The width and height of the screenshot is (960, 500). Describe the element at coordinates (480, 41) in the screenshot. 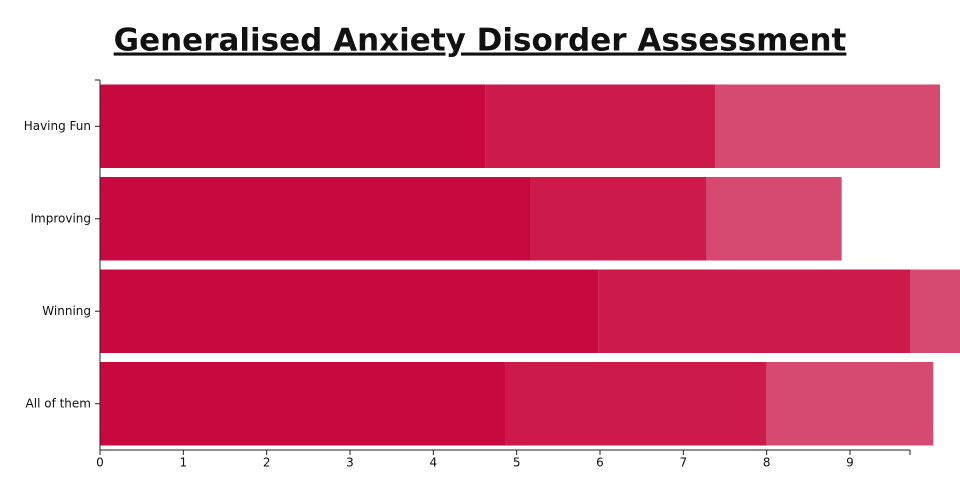

I see `chart-title: Generalised Anxiety Disorder Assessment` at that location.